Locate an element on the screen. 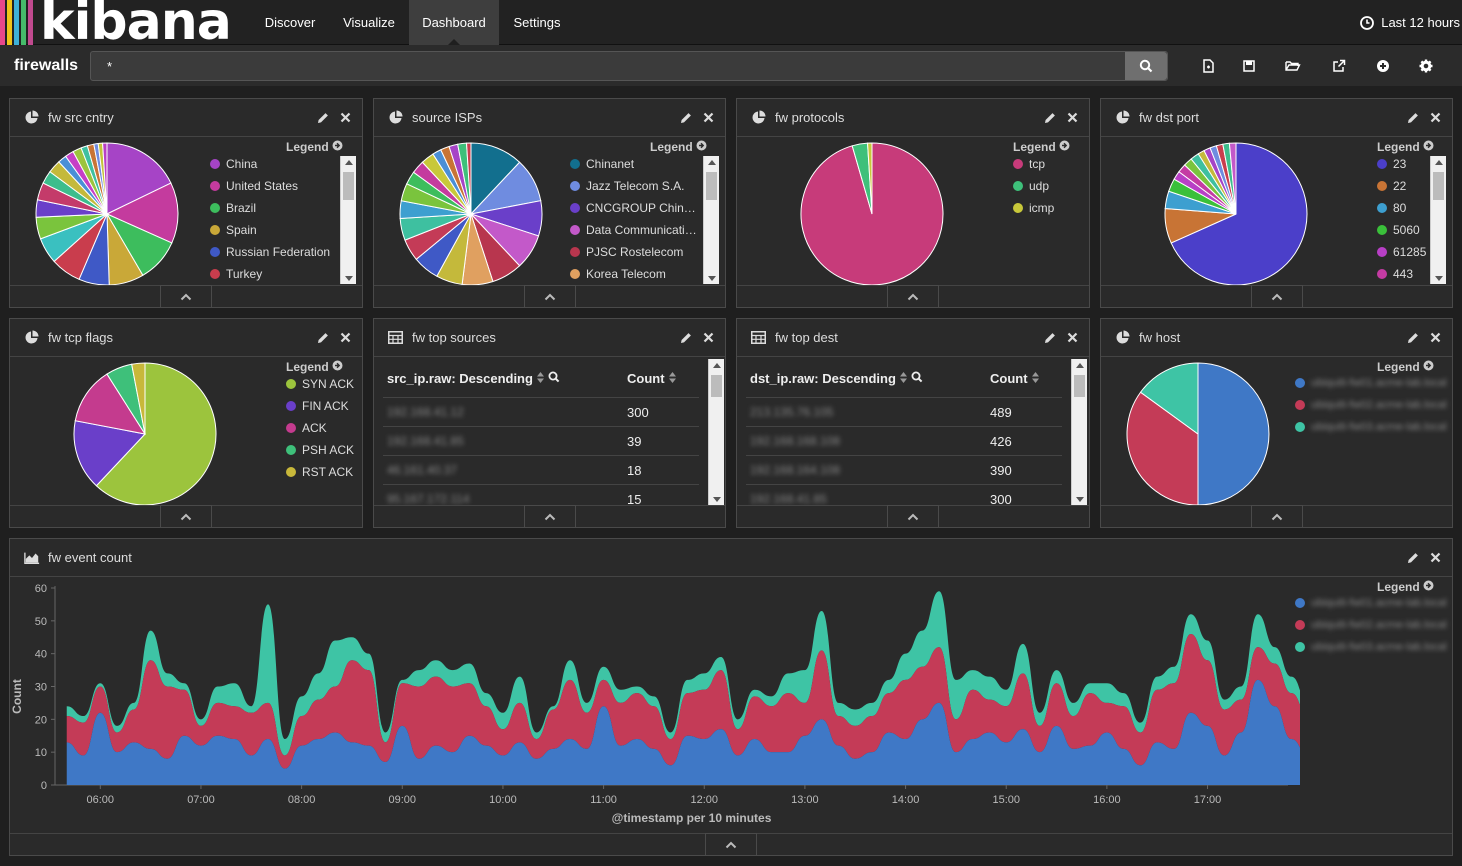 Image resolution: width=1462 pixels, height=866 pixels. legend-item: 80 is located at coordinates (1391, 208).